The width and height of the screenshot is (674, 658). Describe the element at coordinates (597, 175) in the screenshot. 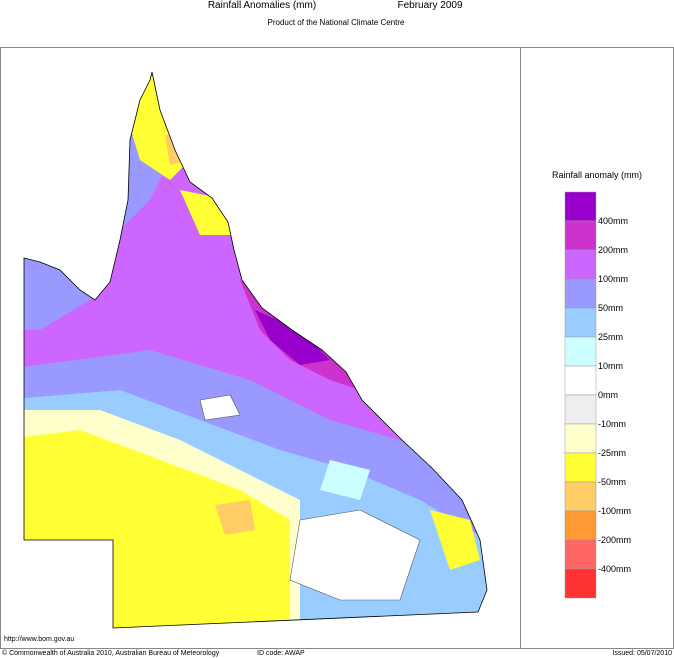

I see `legend-title: Rainfall anomaly (mm)` at that location.